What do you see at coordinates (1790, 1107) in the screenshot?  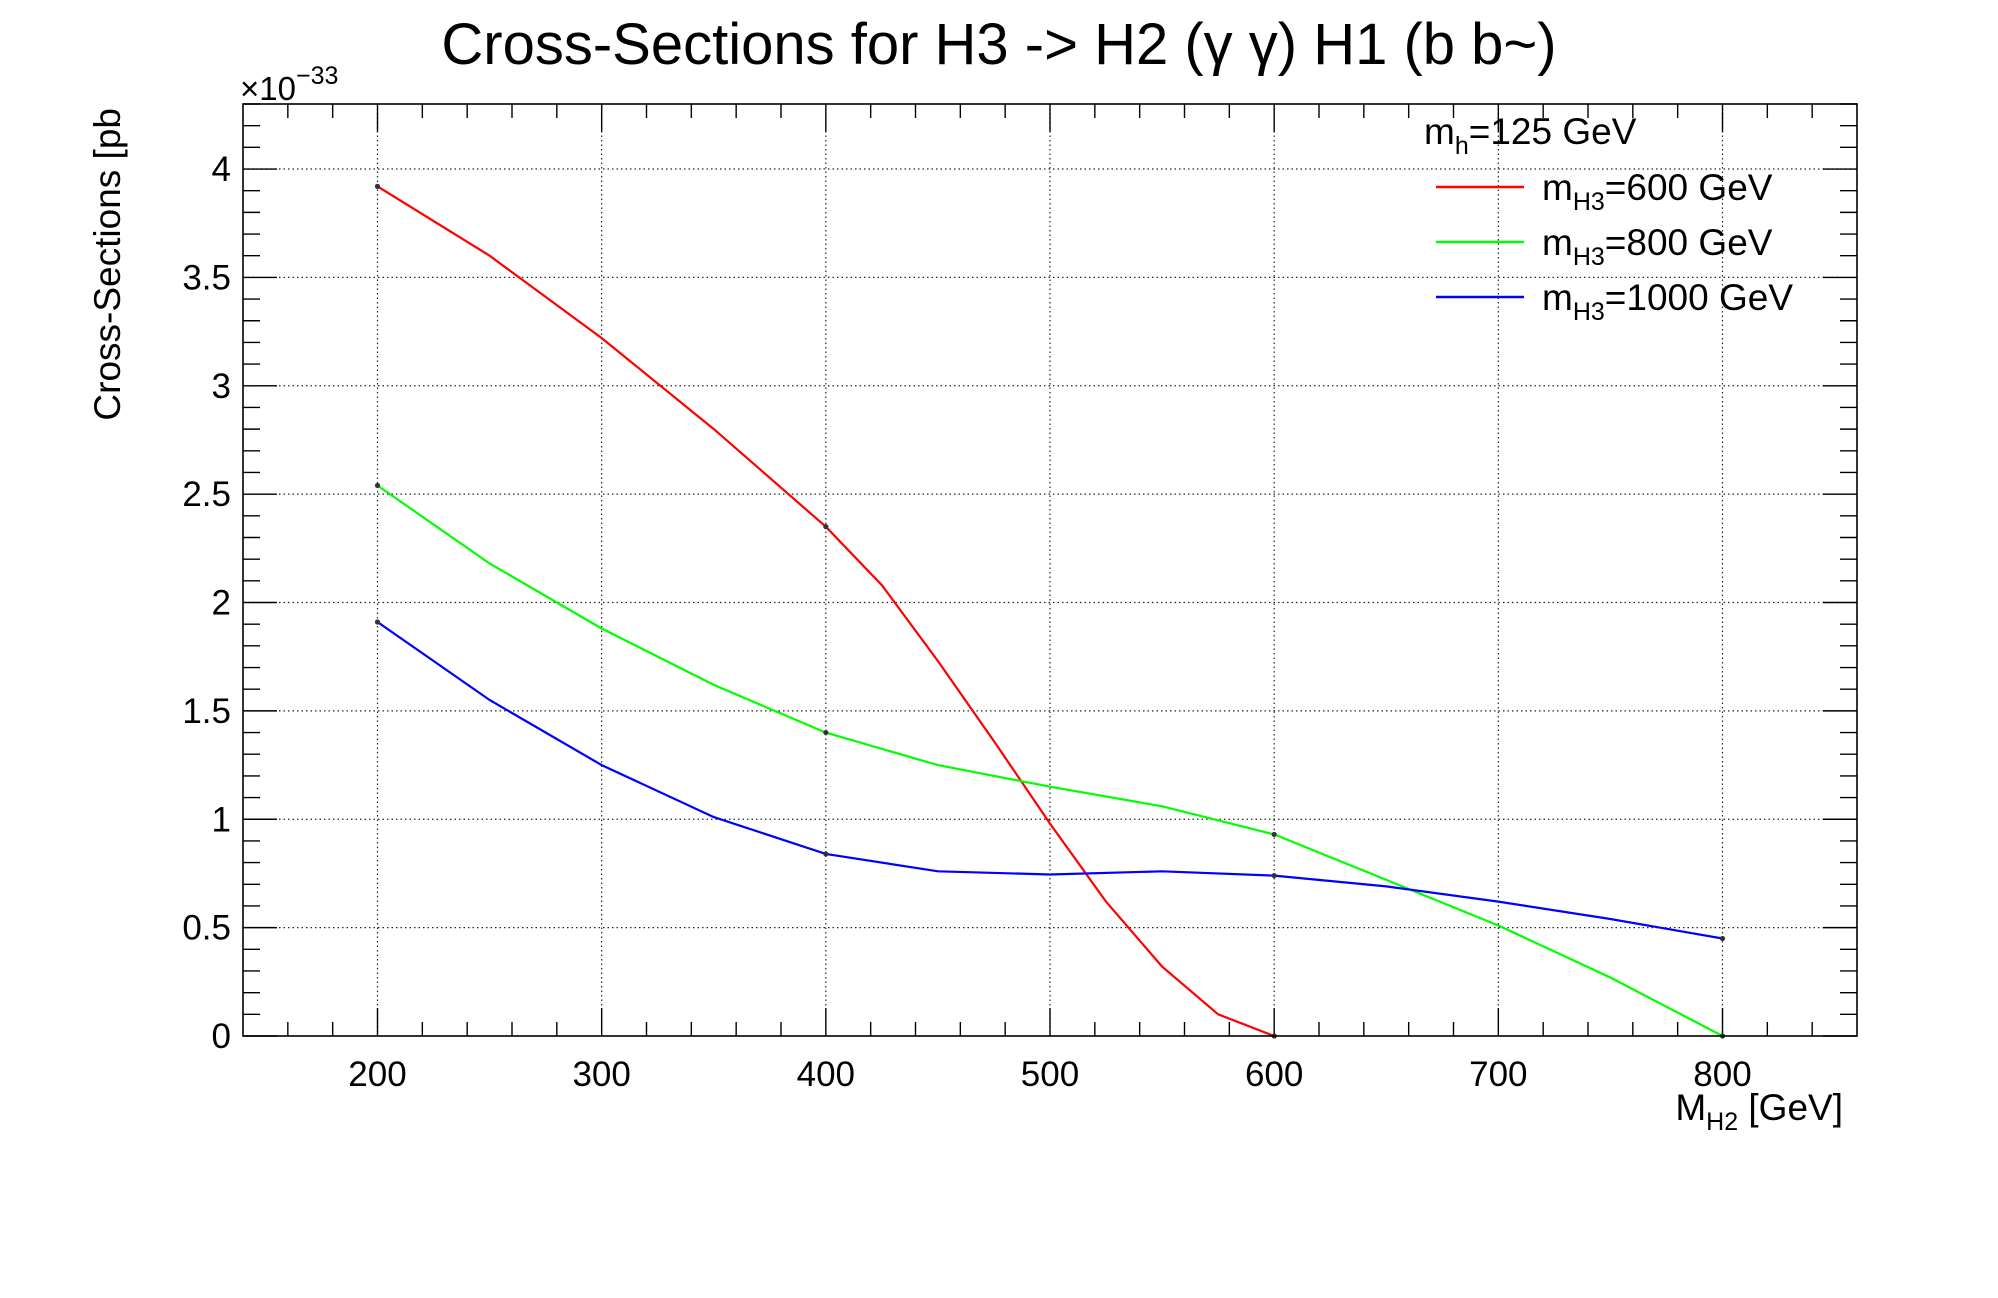 I see `x-axis-label-suffix: [GeV]` at bounding box center [1790, 1107].